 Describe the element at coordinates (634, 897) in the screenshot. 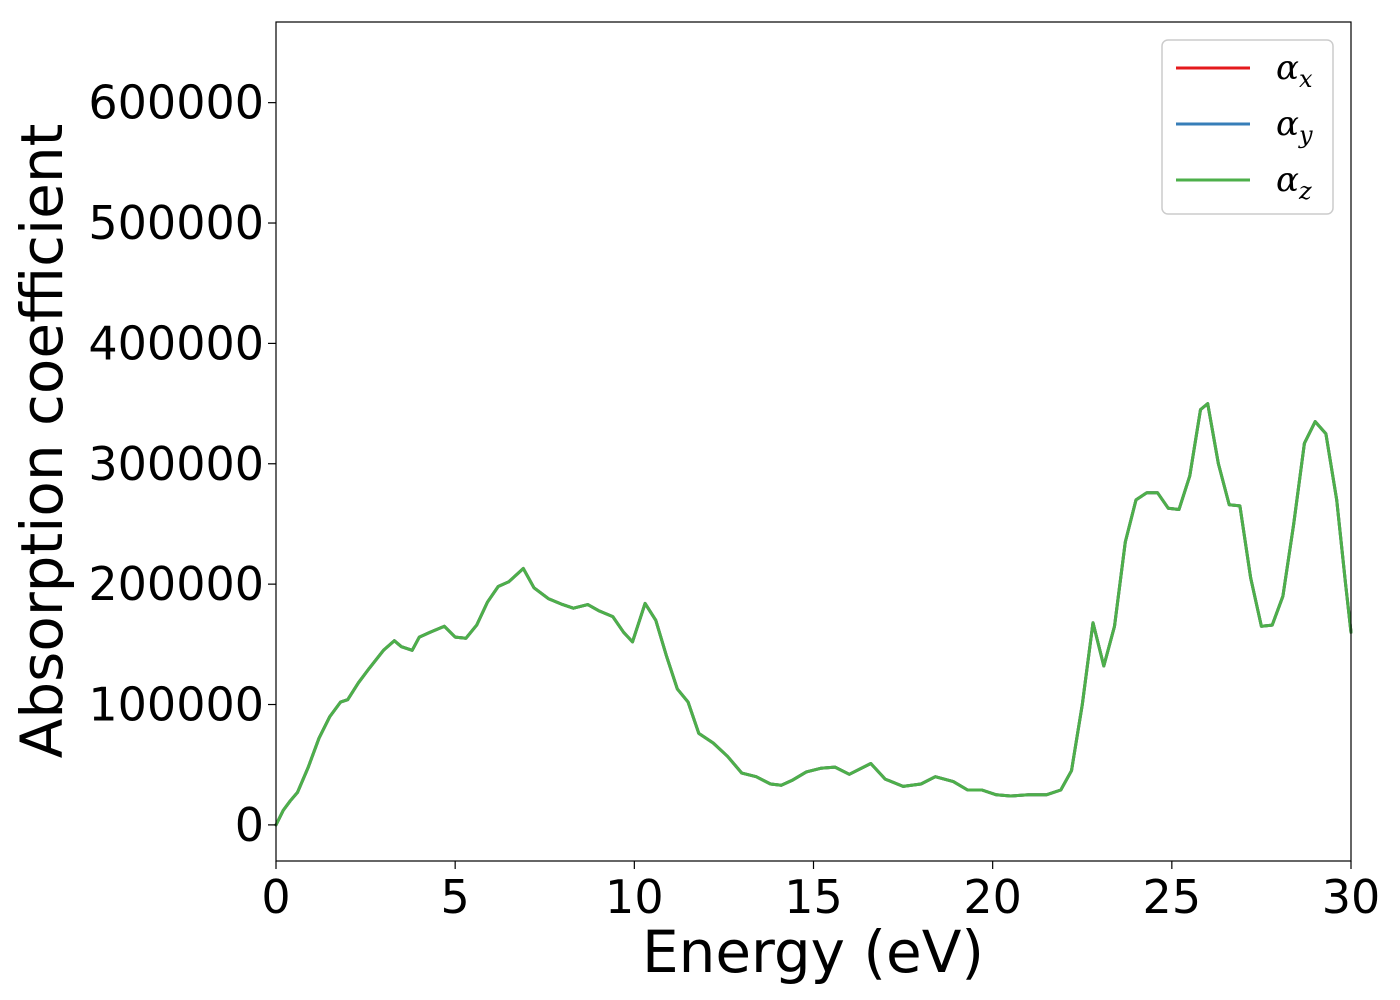

I see `x-tick-label: 10` at that location.